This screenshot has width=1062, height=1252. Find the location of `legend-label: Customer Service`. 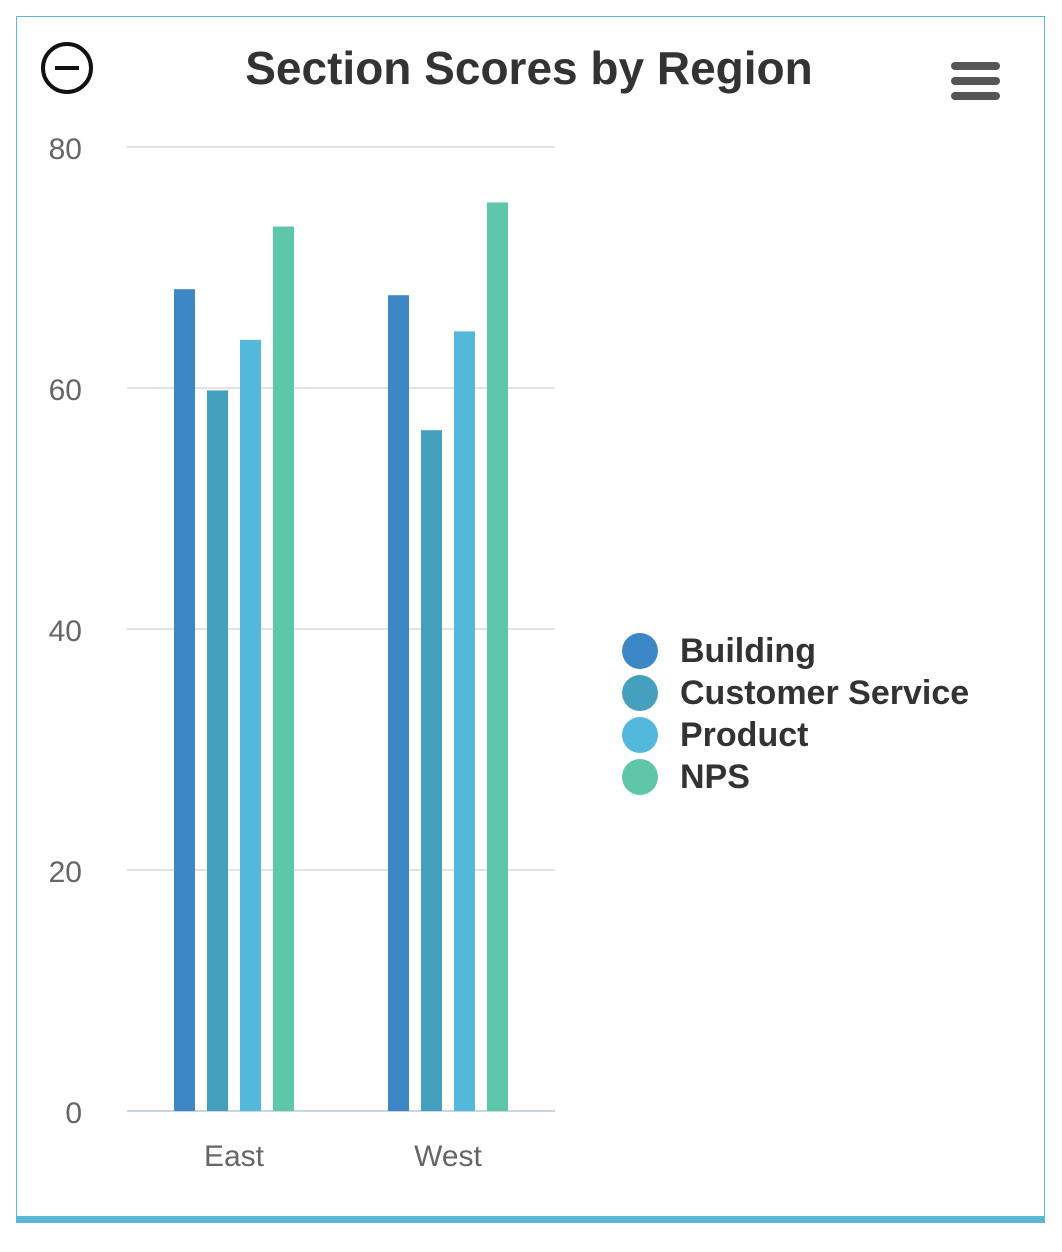

legend-label: Customer Service is located at coordinates (824, 693).